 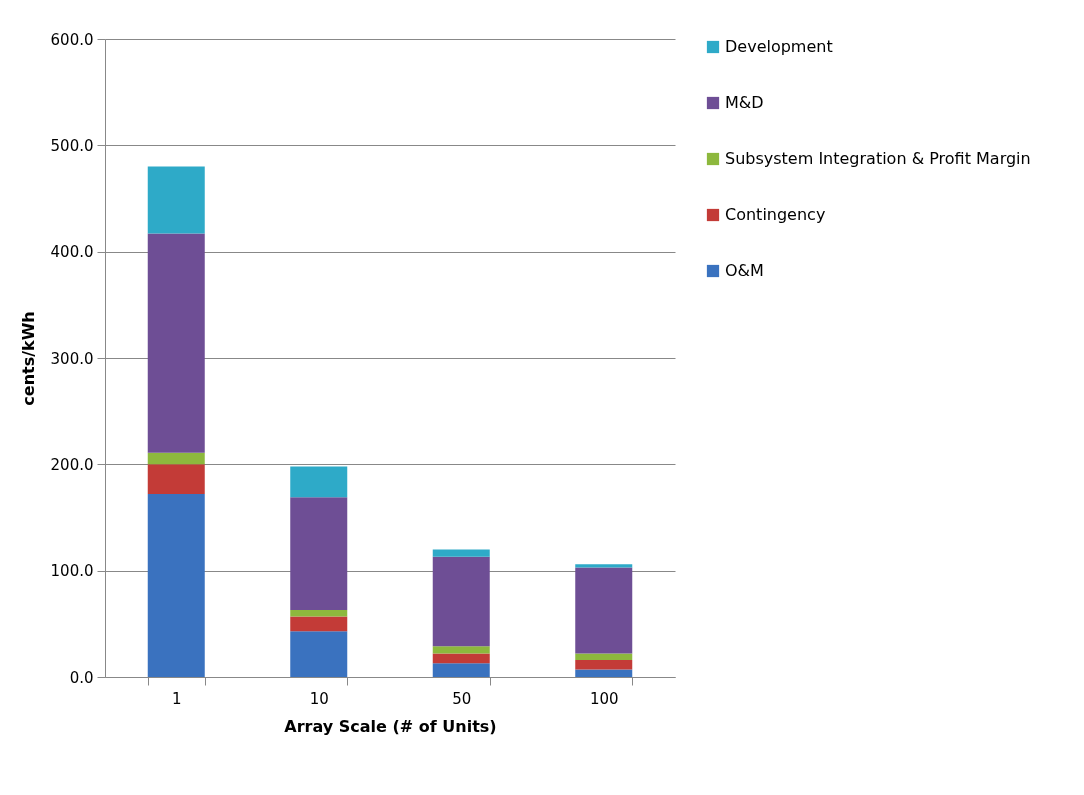 I want to click on x-tick-label: 10, so click(x=319, y=698).